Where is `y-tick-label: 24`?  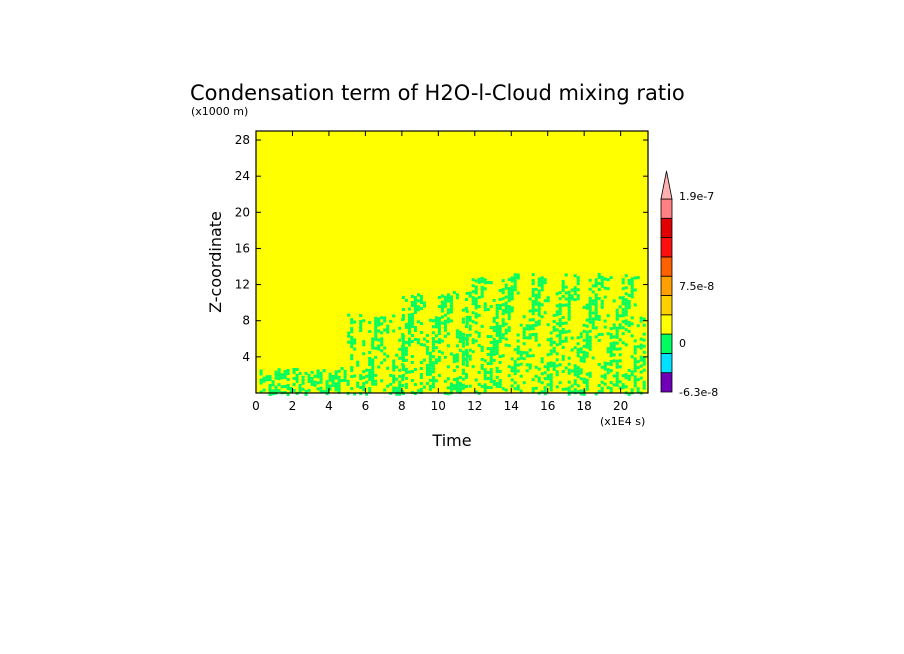 y-tick-label: 24 is located at coordinates (242, 176).